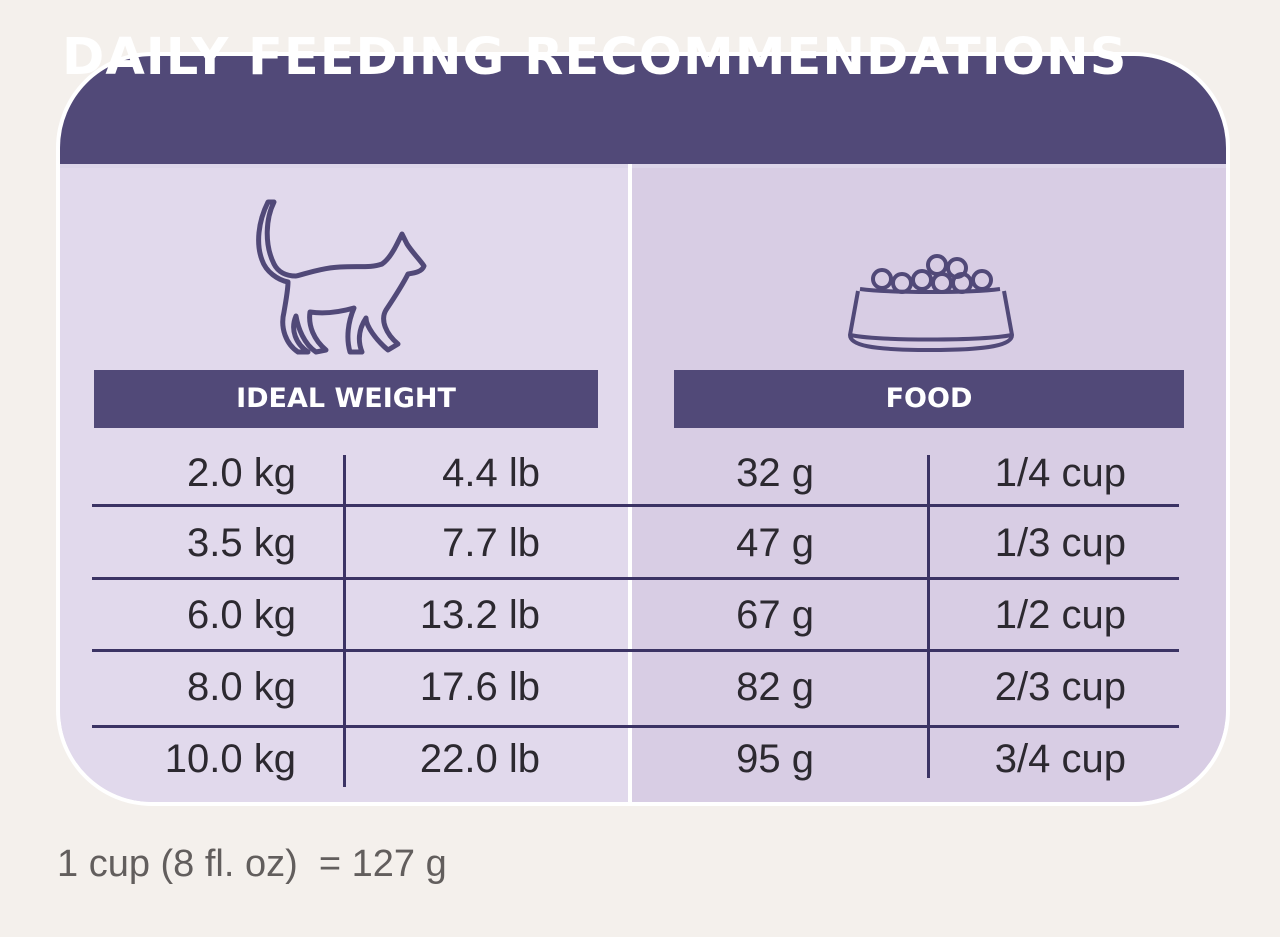 This screenshot has height=937, width=1280. I want to click on weight-kg: 6.0 kg, so click(241, 615).